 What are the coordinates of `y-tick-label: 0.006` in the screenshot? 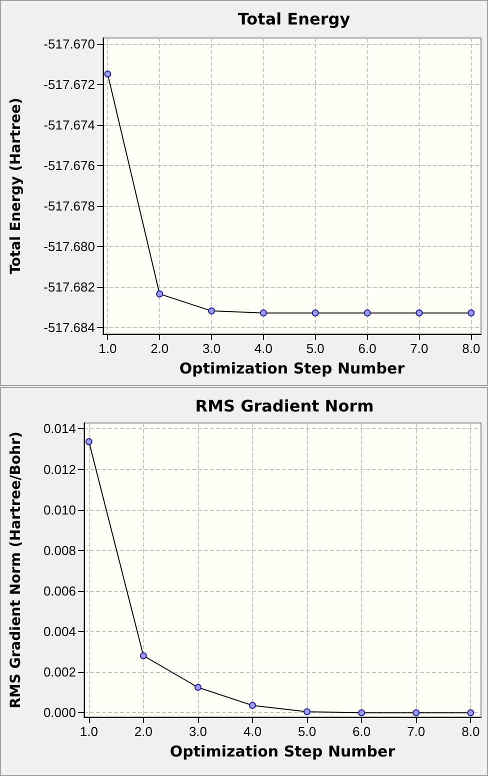 It's located at (59, 591).